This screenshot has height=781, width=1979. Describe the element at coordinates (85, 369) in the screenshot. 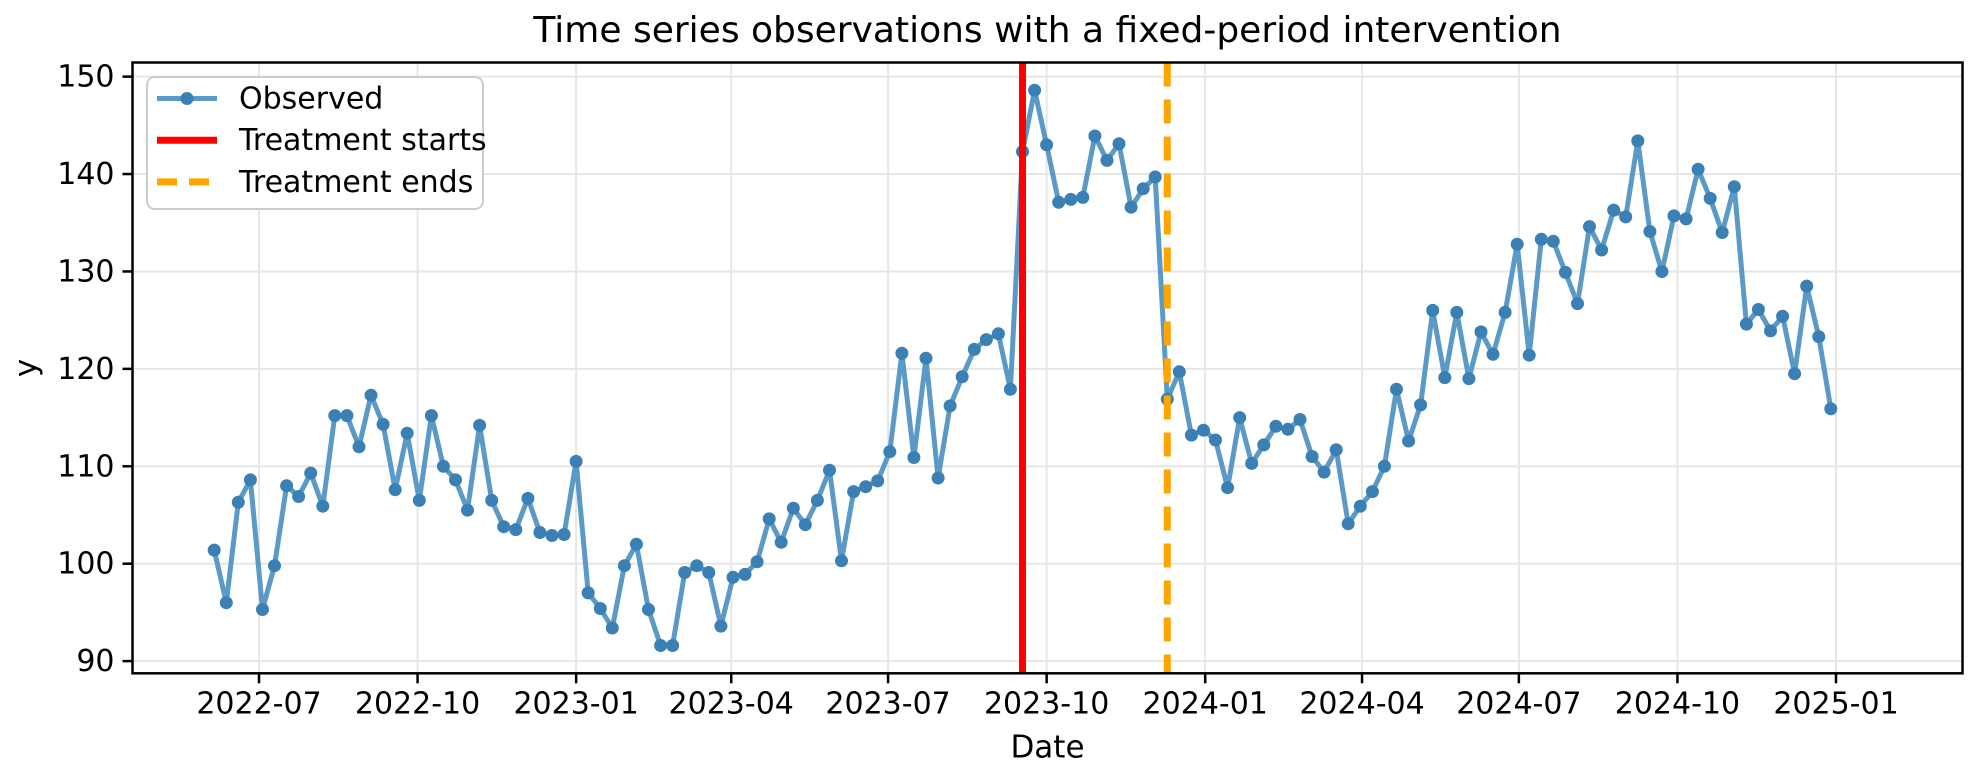

I see `y-tick-label: 120` at that location.